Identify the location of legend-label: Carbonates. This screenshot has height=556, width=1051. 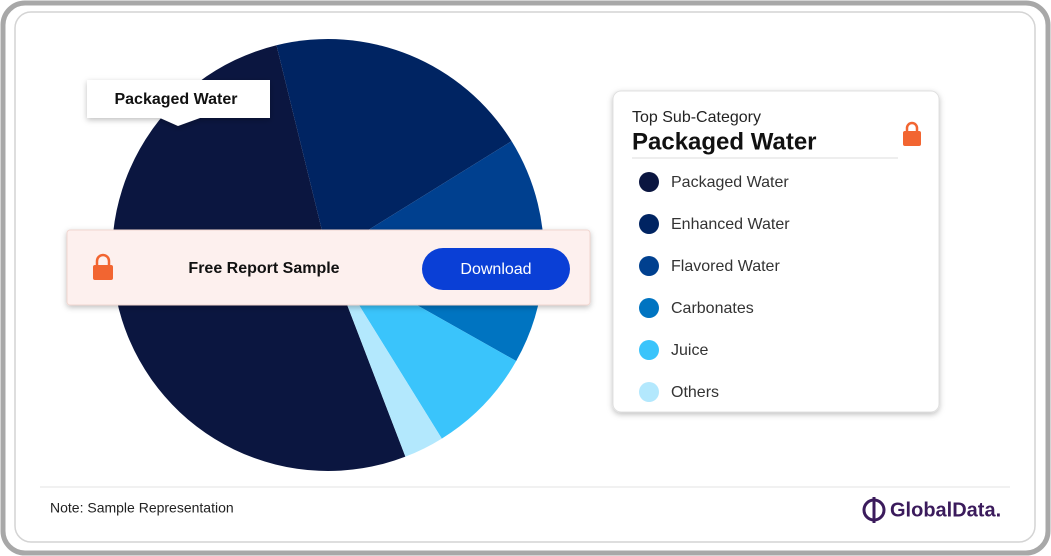
(712, 308).